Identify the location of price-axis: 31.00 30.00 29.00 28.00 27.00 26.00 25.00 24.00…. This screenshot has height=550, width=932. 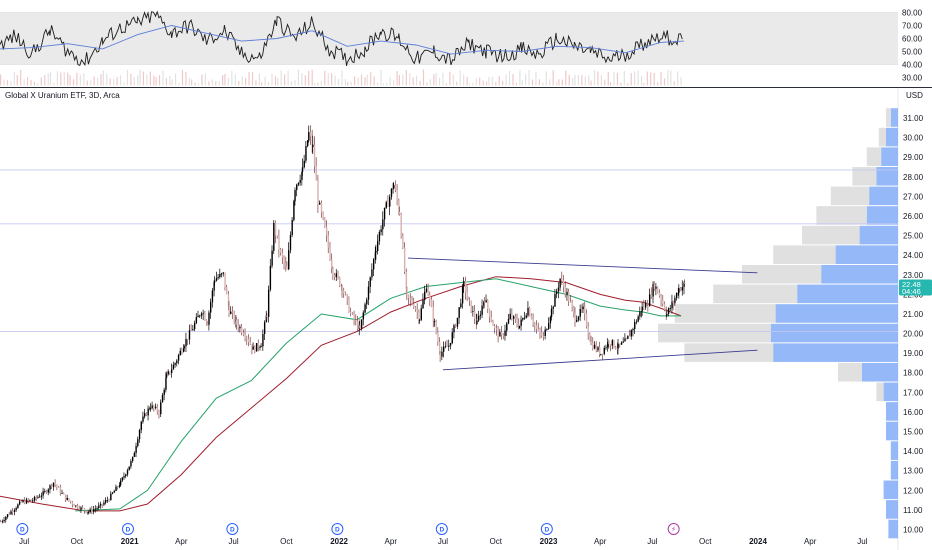
(915, 324).